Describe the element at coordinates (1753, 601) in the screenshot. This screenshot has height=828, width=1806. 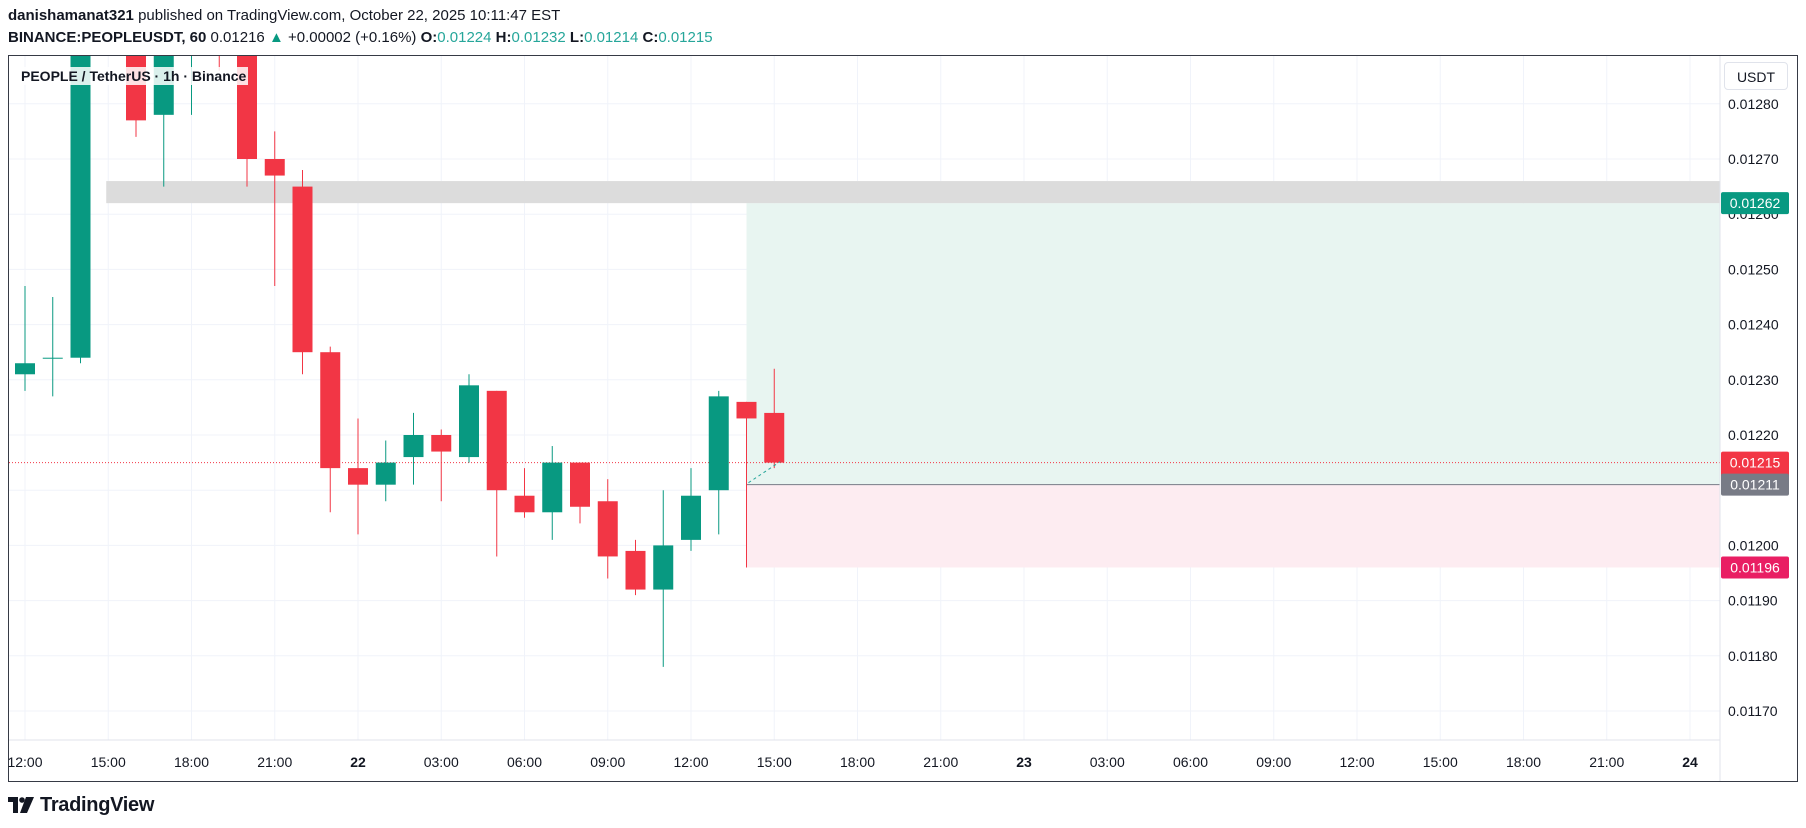
I see `y-tick-label: 0.01190` at that location.